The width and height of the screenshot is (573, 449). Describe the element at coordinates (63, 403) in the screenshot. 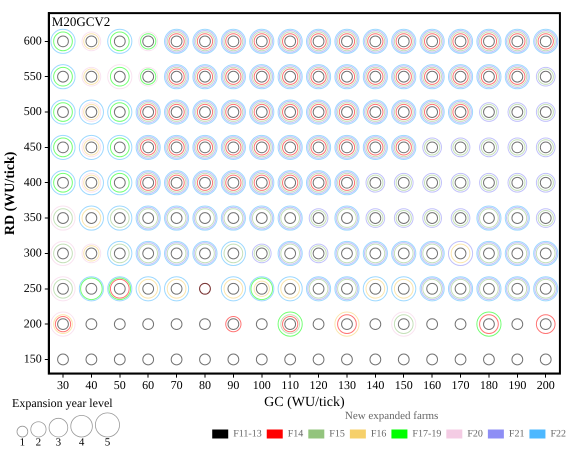

I see `text: Expansion year level` at that location.